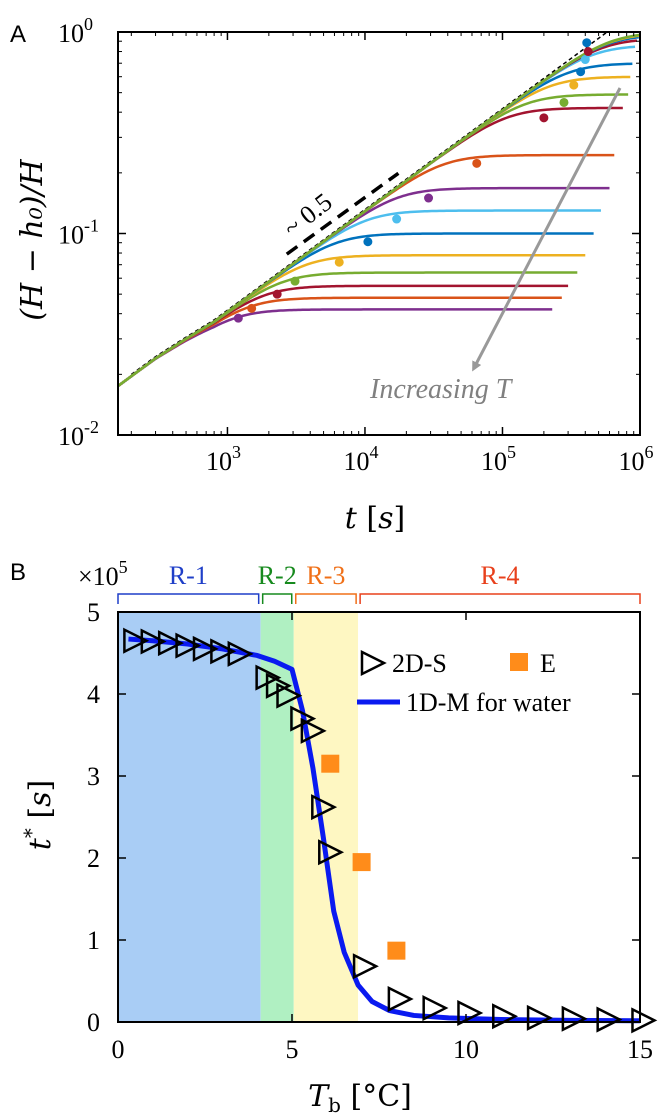 The height and width of the screenshot is (1115, 664). What do you see at coordinates (640, 1049) in the screenshot?
I see `x-tick-label-3: 15` at bounding box center [640, 1049].